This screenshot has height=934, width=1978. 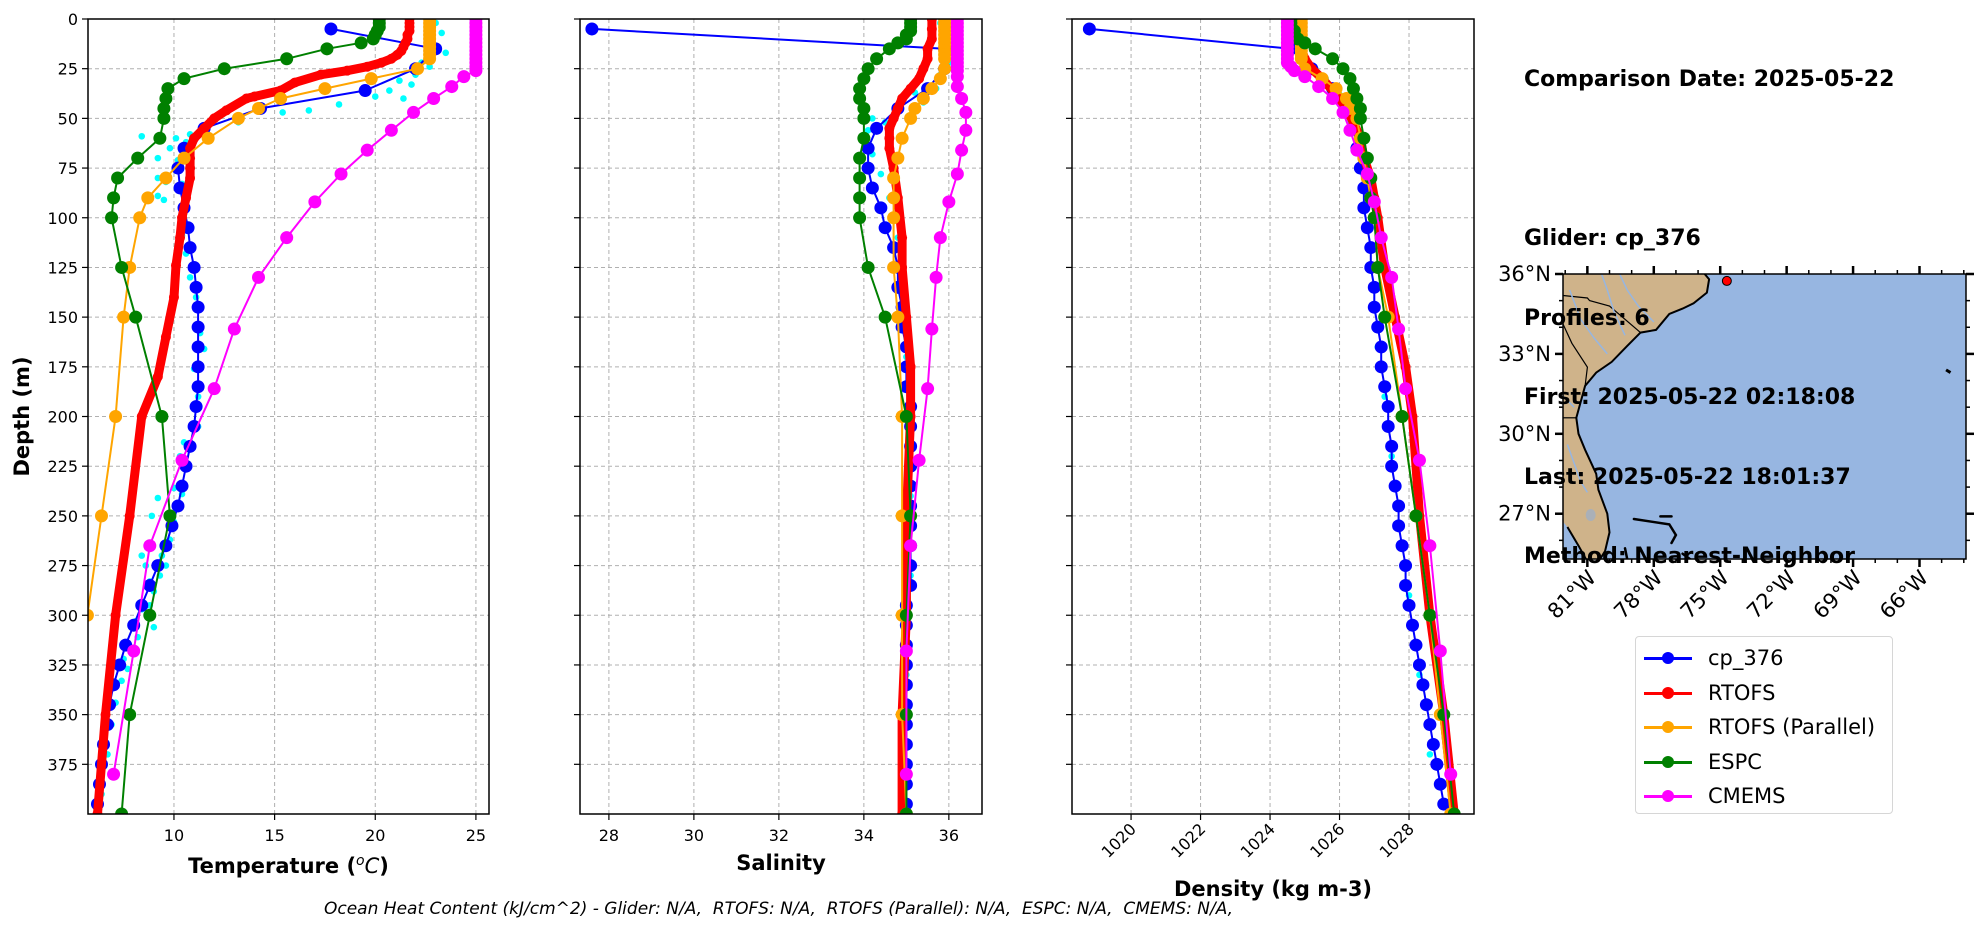 I want to click on legend-item-cmems: CMEMS, so click(x=1715, y=796).